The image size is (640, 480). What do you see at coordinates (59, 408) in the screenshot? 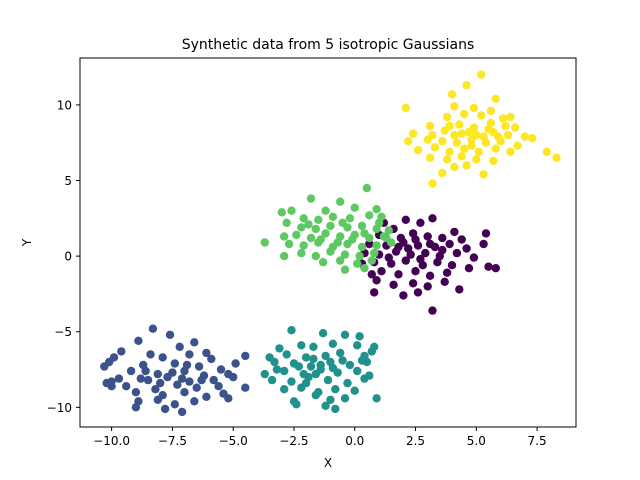
I see `y-tick-label: −10` at bounding box center [59, 408].